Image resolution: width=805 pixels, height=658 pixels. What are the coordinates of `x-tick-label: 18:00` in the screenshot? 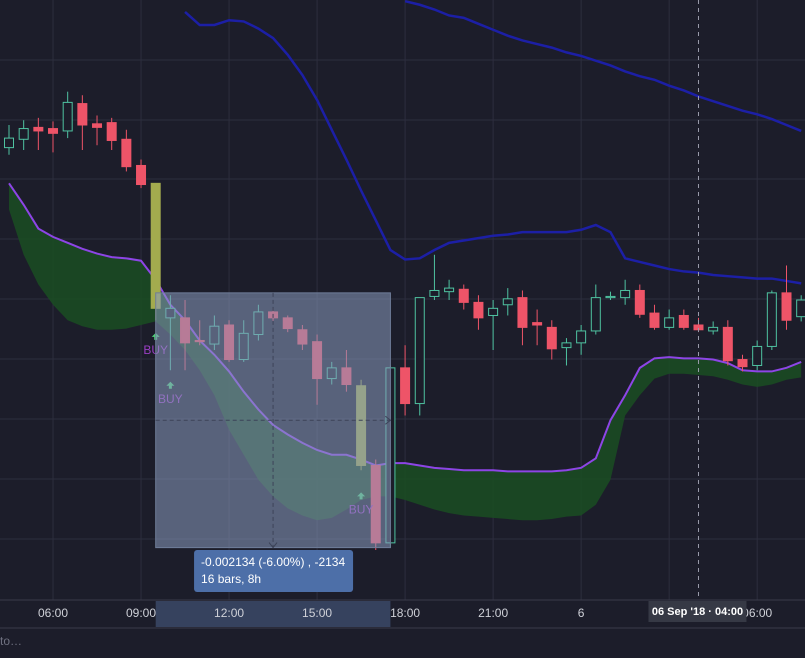 It's located at (405, 613).